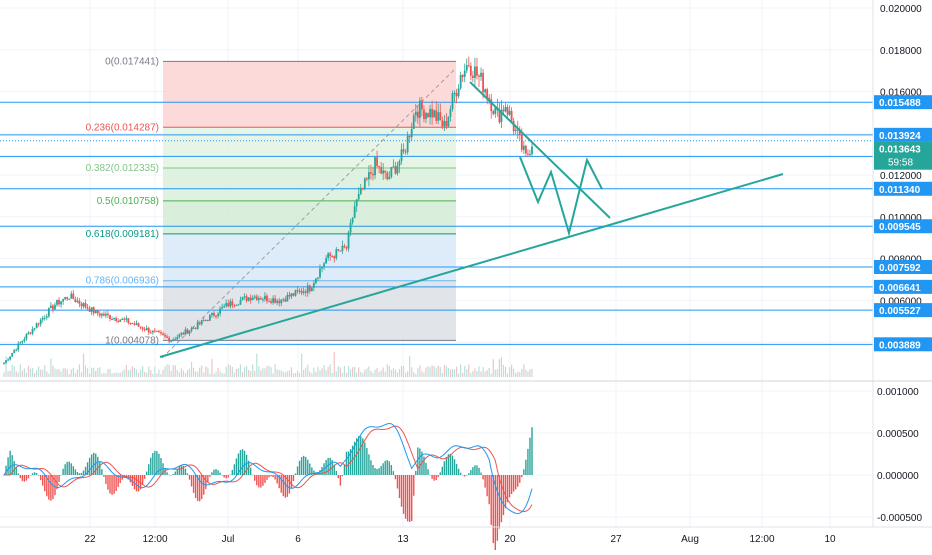  What do you see at coordinates (616, 539) in the screenshot?
I see `time-tick-label: 27` at bounding box center [616, 539].